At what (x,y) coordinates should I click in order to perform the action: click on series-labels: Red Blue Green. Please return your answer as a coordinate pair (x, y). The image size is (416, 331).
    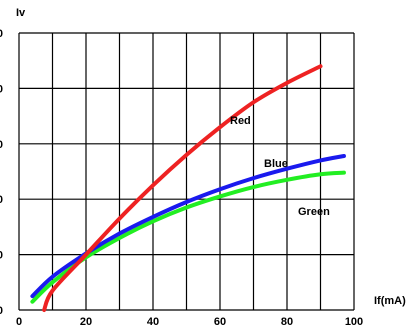
    Looking at the image, I should click on (280, 166).